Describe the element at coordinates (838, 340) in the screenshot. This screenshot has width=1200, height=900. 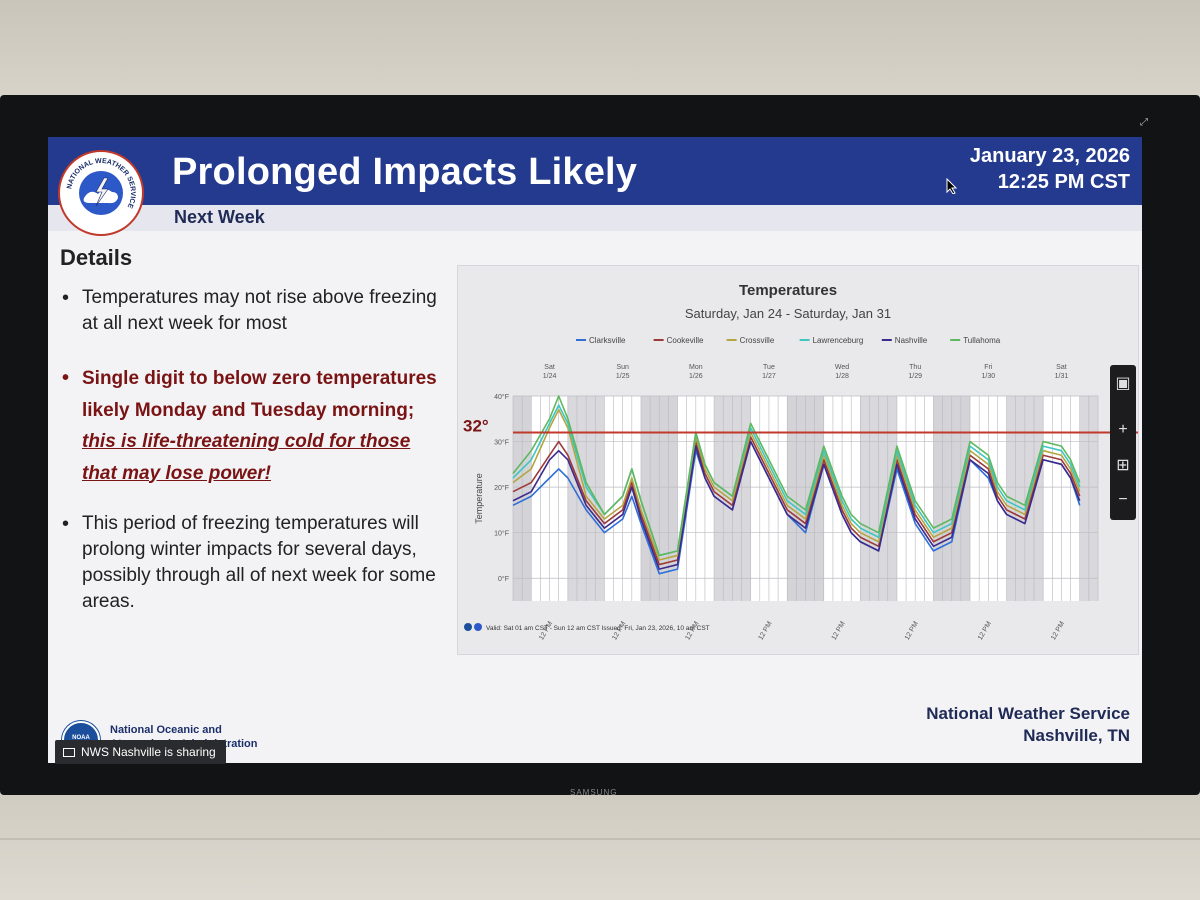
I see `legend-entry: Lawrenceburg` at that location.